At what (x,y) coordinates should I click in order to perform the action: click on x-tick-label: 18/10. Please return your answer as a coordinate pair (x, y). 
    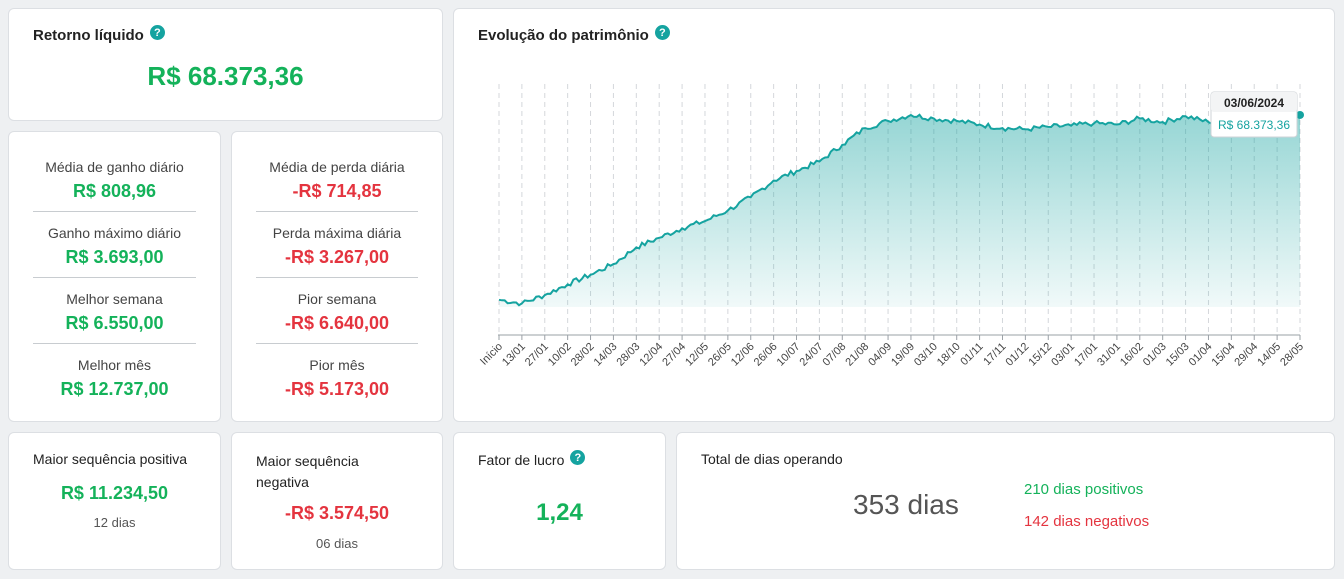
    Looking at the image, I should click on (949, 355).